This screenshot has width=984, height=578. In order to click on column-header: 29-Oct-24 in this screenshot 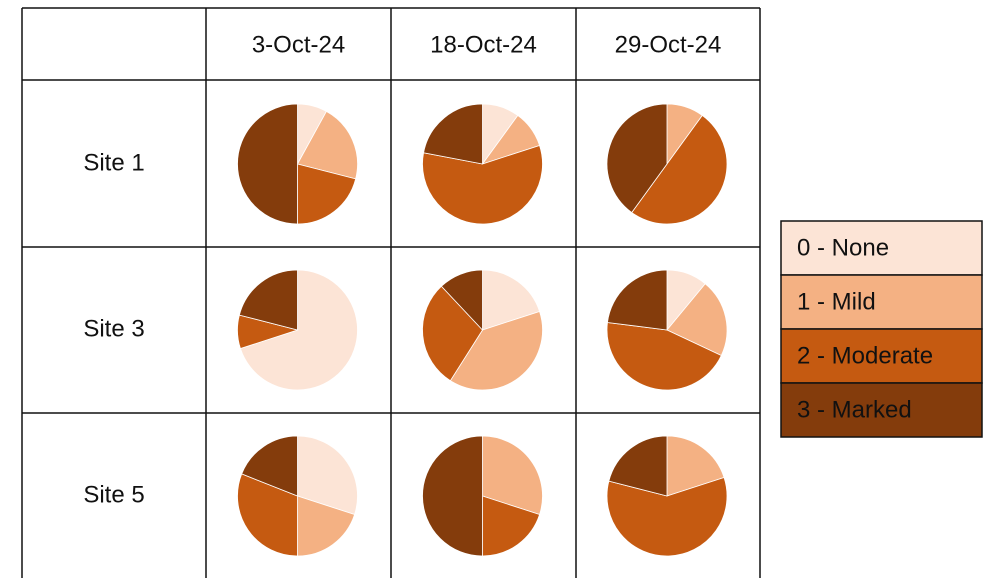, I will do `click(668, 44)`.